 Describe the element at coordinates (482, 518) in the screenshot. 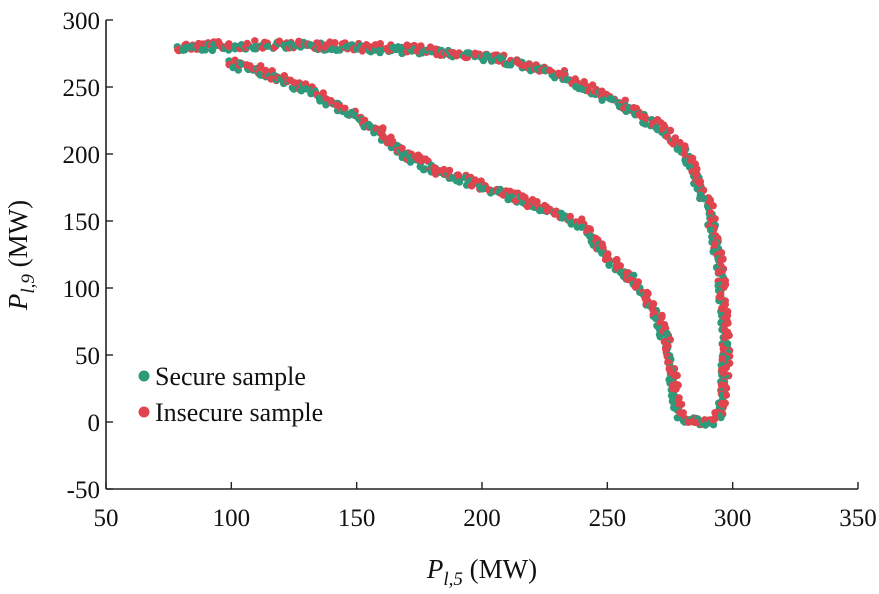

I see `x-tick-label: 200` at that location.